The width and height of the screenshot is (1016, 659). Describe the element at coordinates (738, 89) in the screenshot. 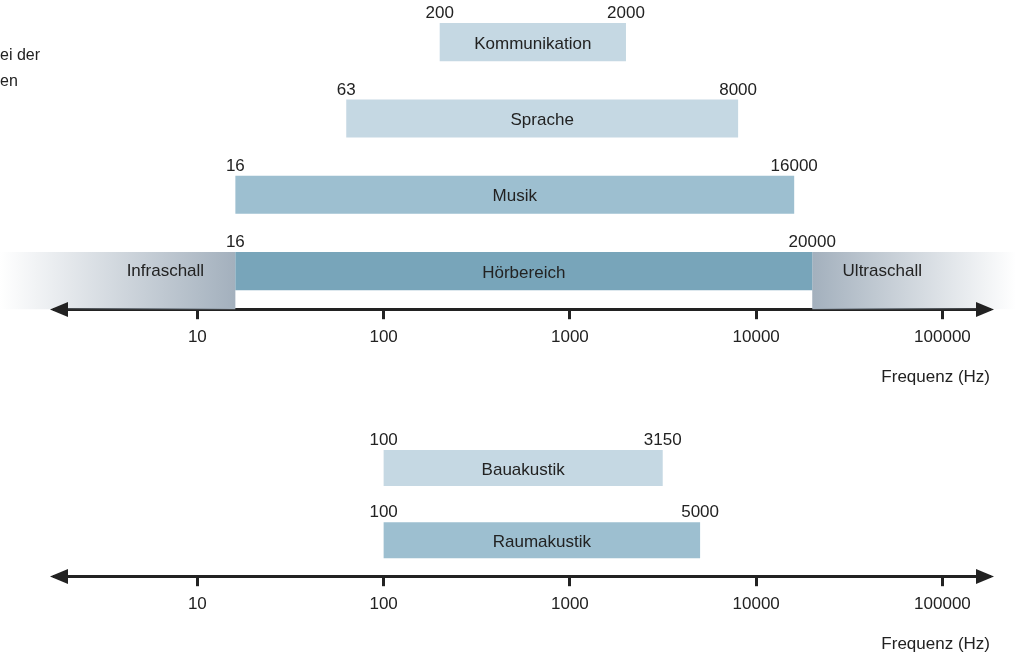

I see `annotation: 8000` at that location.